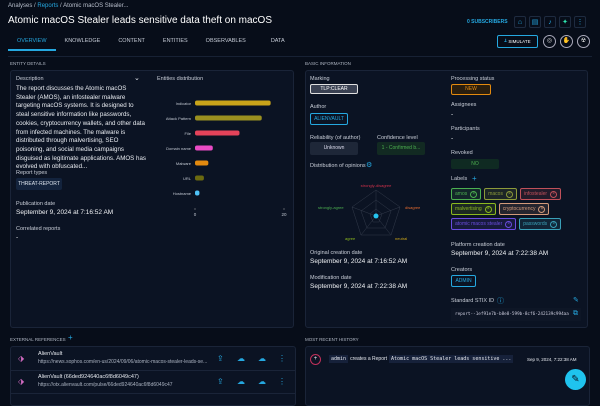 The image size is (600, 406). I want to click on chart-category-label: Domain name, so click(179, 148).